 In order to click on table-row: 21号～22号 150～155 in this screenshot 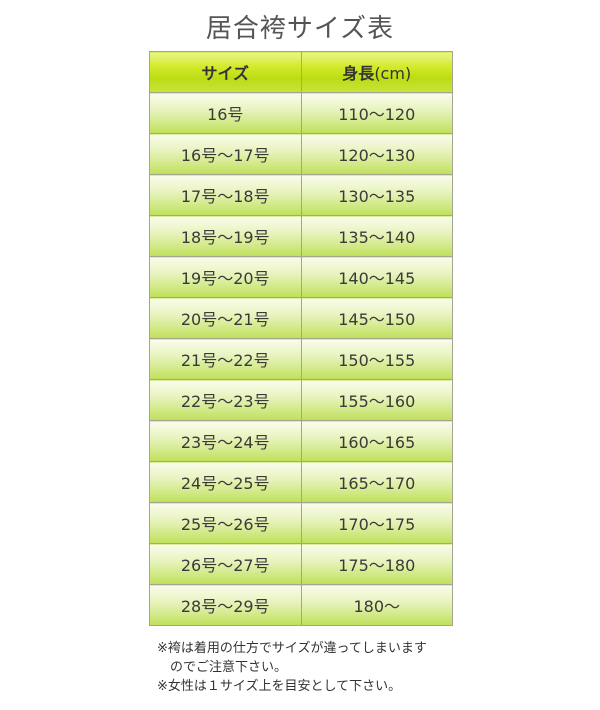, I will do `click(301, 359)`.